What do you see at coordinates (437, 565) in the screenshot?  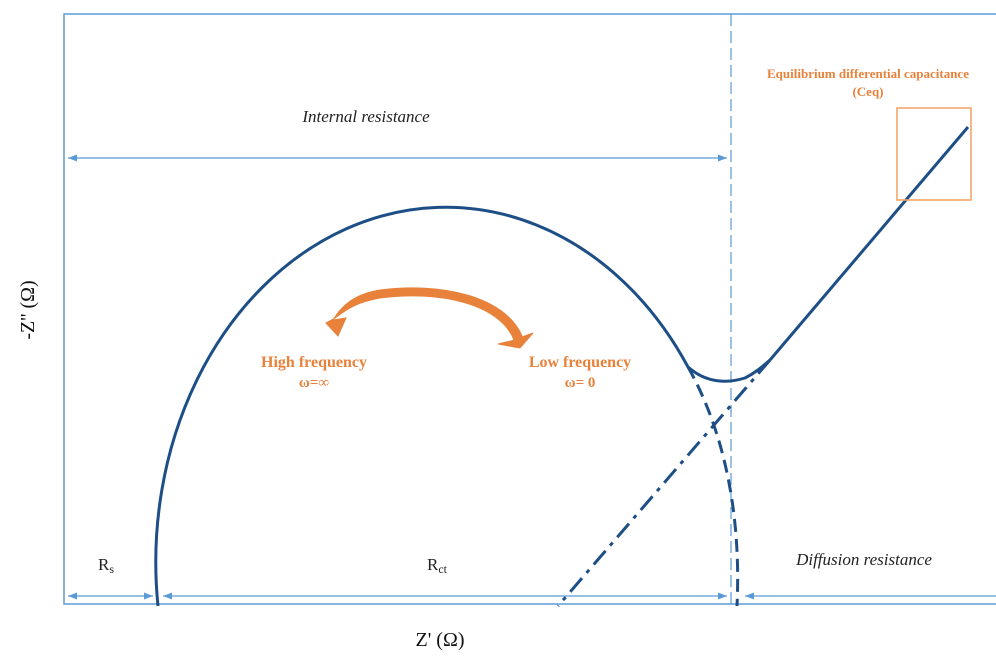 I see `rct-label: Rct` at bounding box center [437, 565].